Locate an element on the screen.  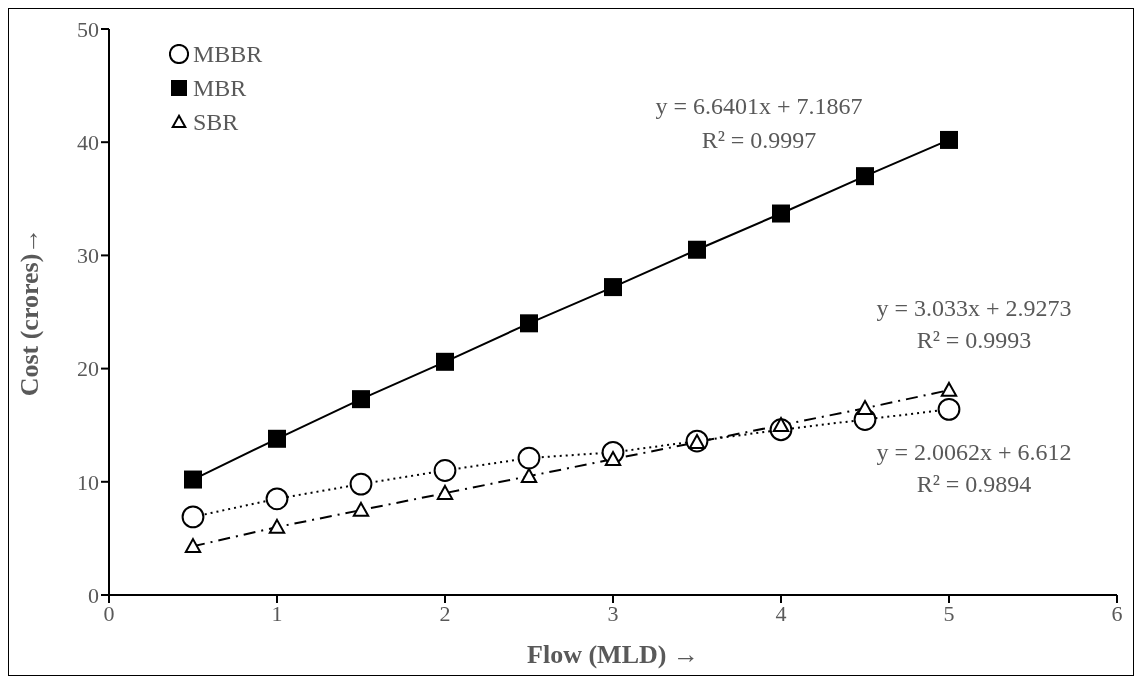
x-tick-label: 0 is located at coordinates (109, 613).